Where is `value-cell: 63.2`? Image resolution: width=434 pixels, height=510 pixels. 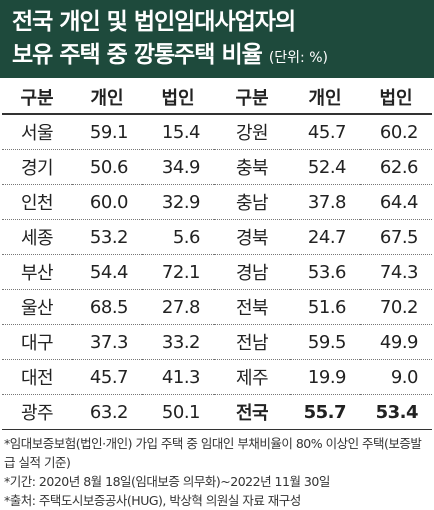 value-cell: 63.2 is located at coordinates (107, 412).